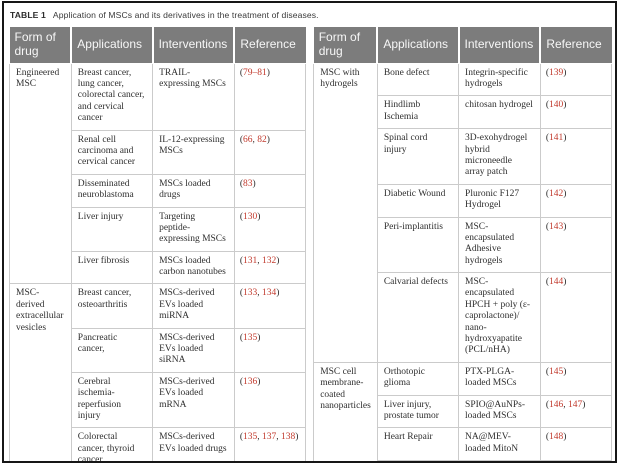 Image resolution: width=619 pixels, height=466 pixels. What do you see at coordinates (270, 350) in the screenshot?
I see `reference-citation-link: (135)` at bounding box center [270, 350].